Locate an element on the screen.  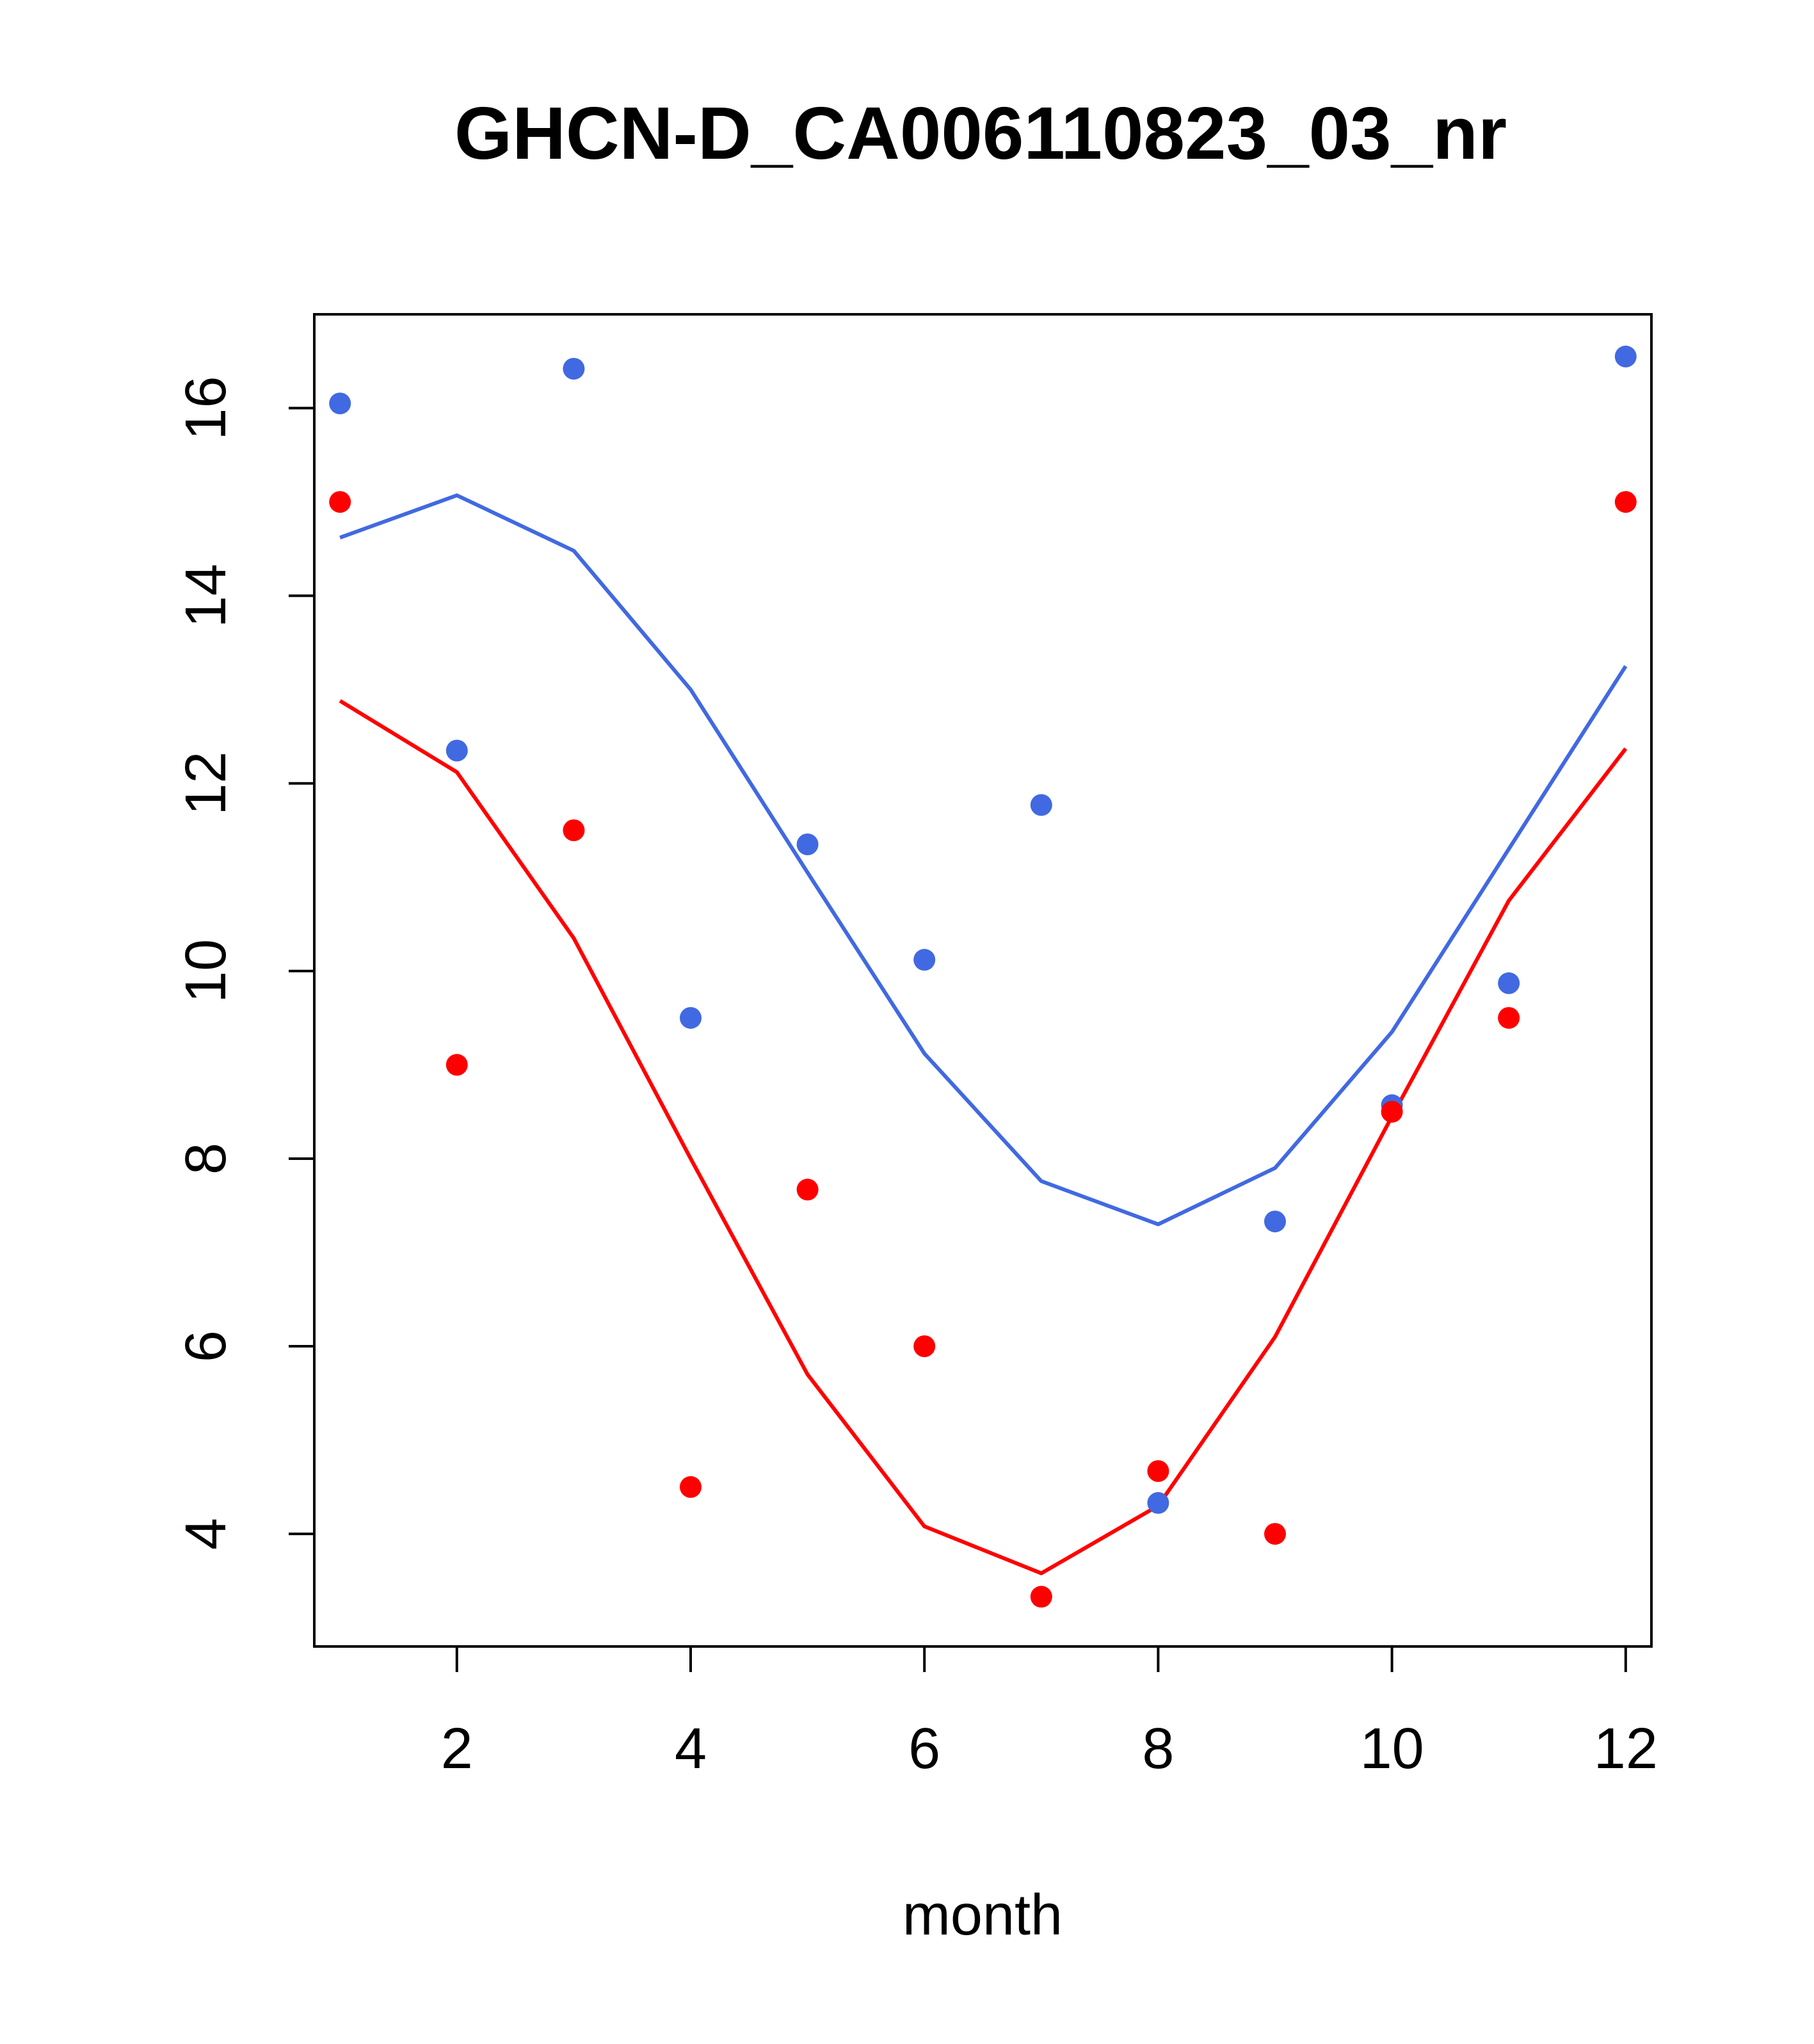
x-tick-label: 10 is located at coordinates (1392, 1749).